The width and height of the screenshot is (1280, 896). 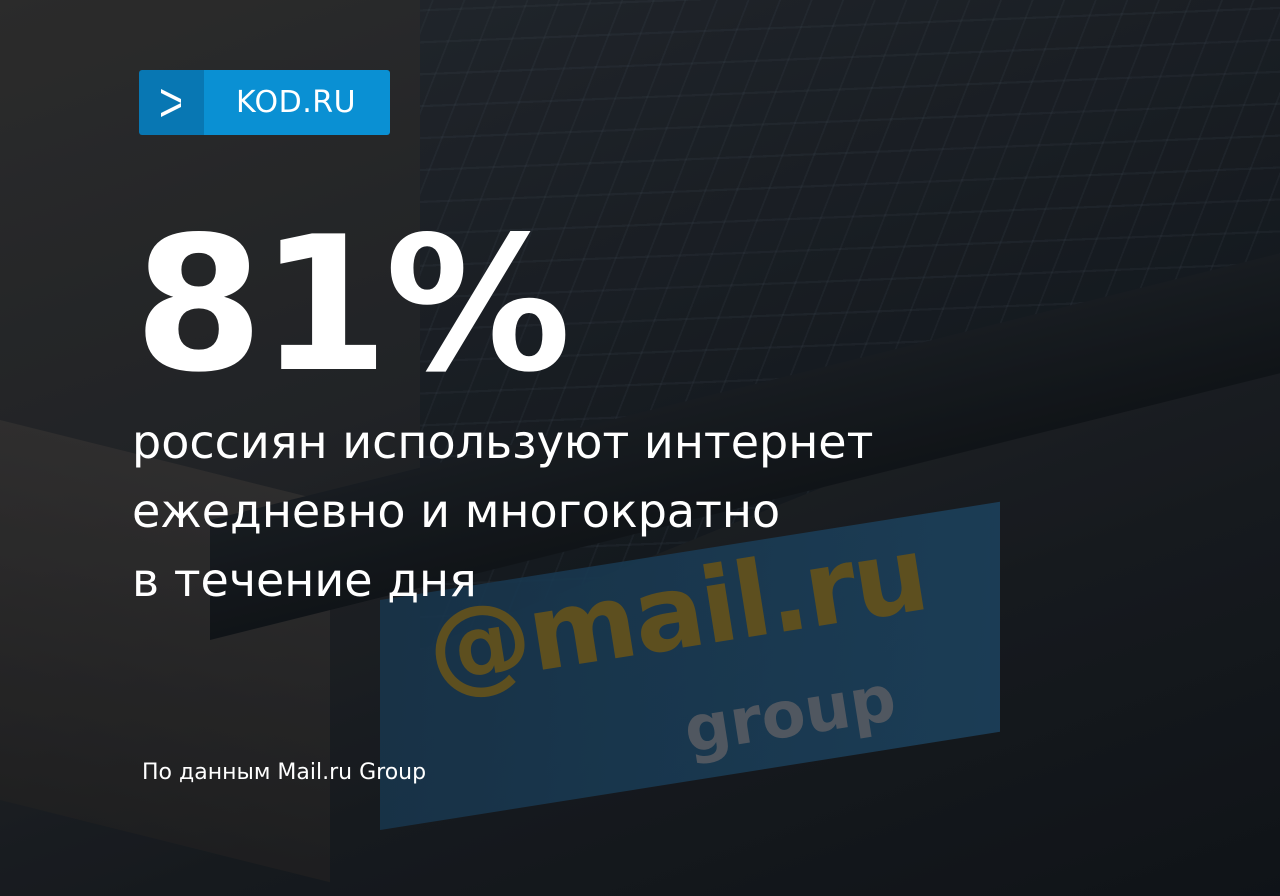 What do you see at coordinates (503, 442) in the screenshot?
I see `description-line: россиян используют интернет` at bounding box center [503, 442].